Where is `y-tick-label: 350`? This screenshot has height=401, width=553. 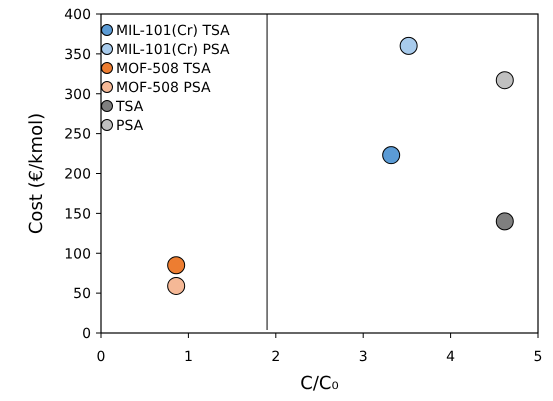
y-tick-label: 350 is located at coordinates (77, 54).